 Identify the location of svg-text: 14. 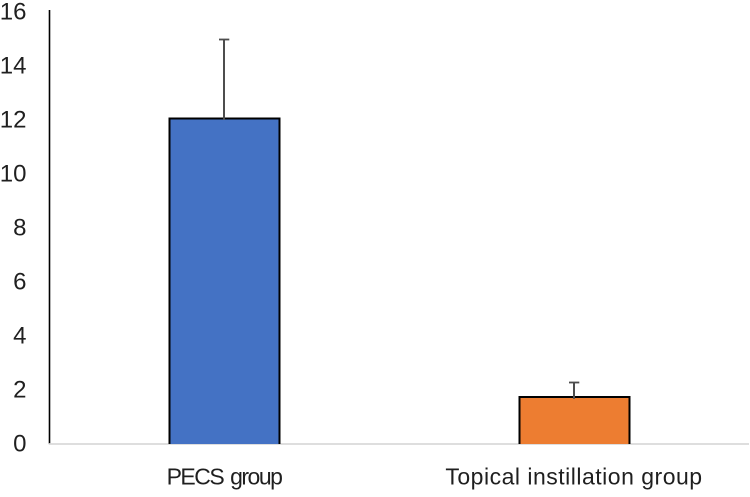
(13, 66).